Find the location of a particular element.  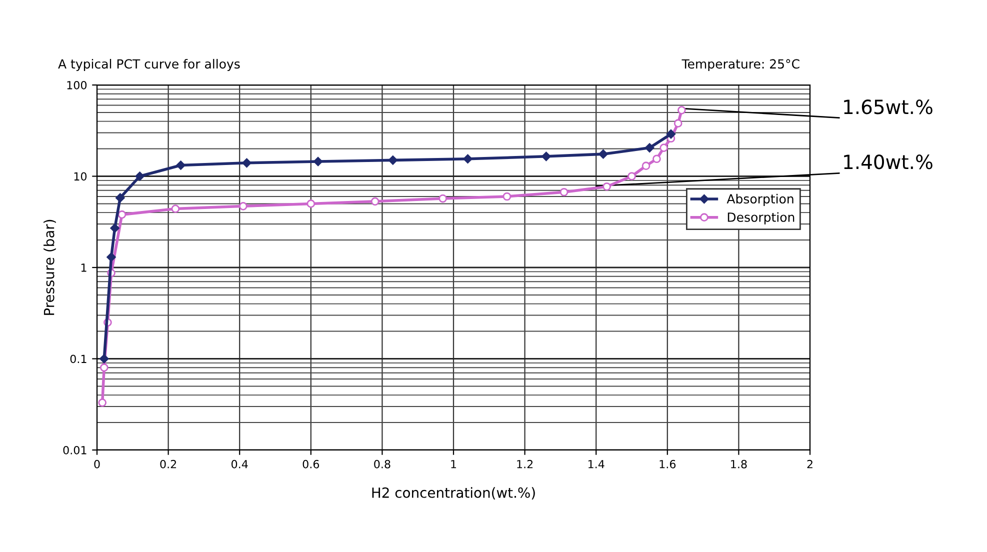

y-tick-label: 100 is located at coordinates (77, 85).